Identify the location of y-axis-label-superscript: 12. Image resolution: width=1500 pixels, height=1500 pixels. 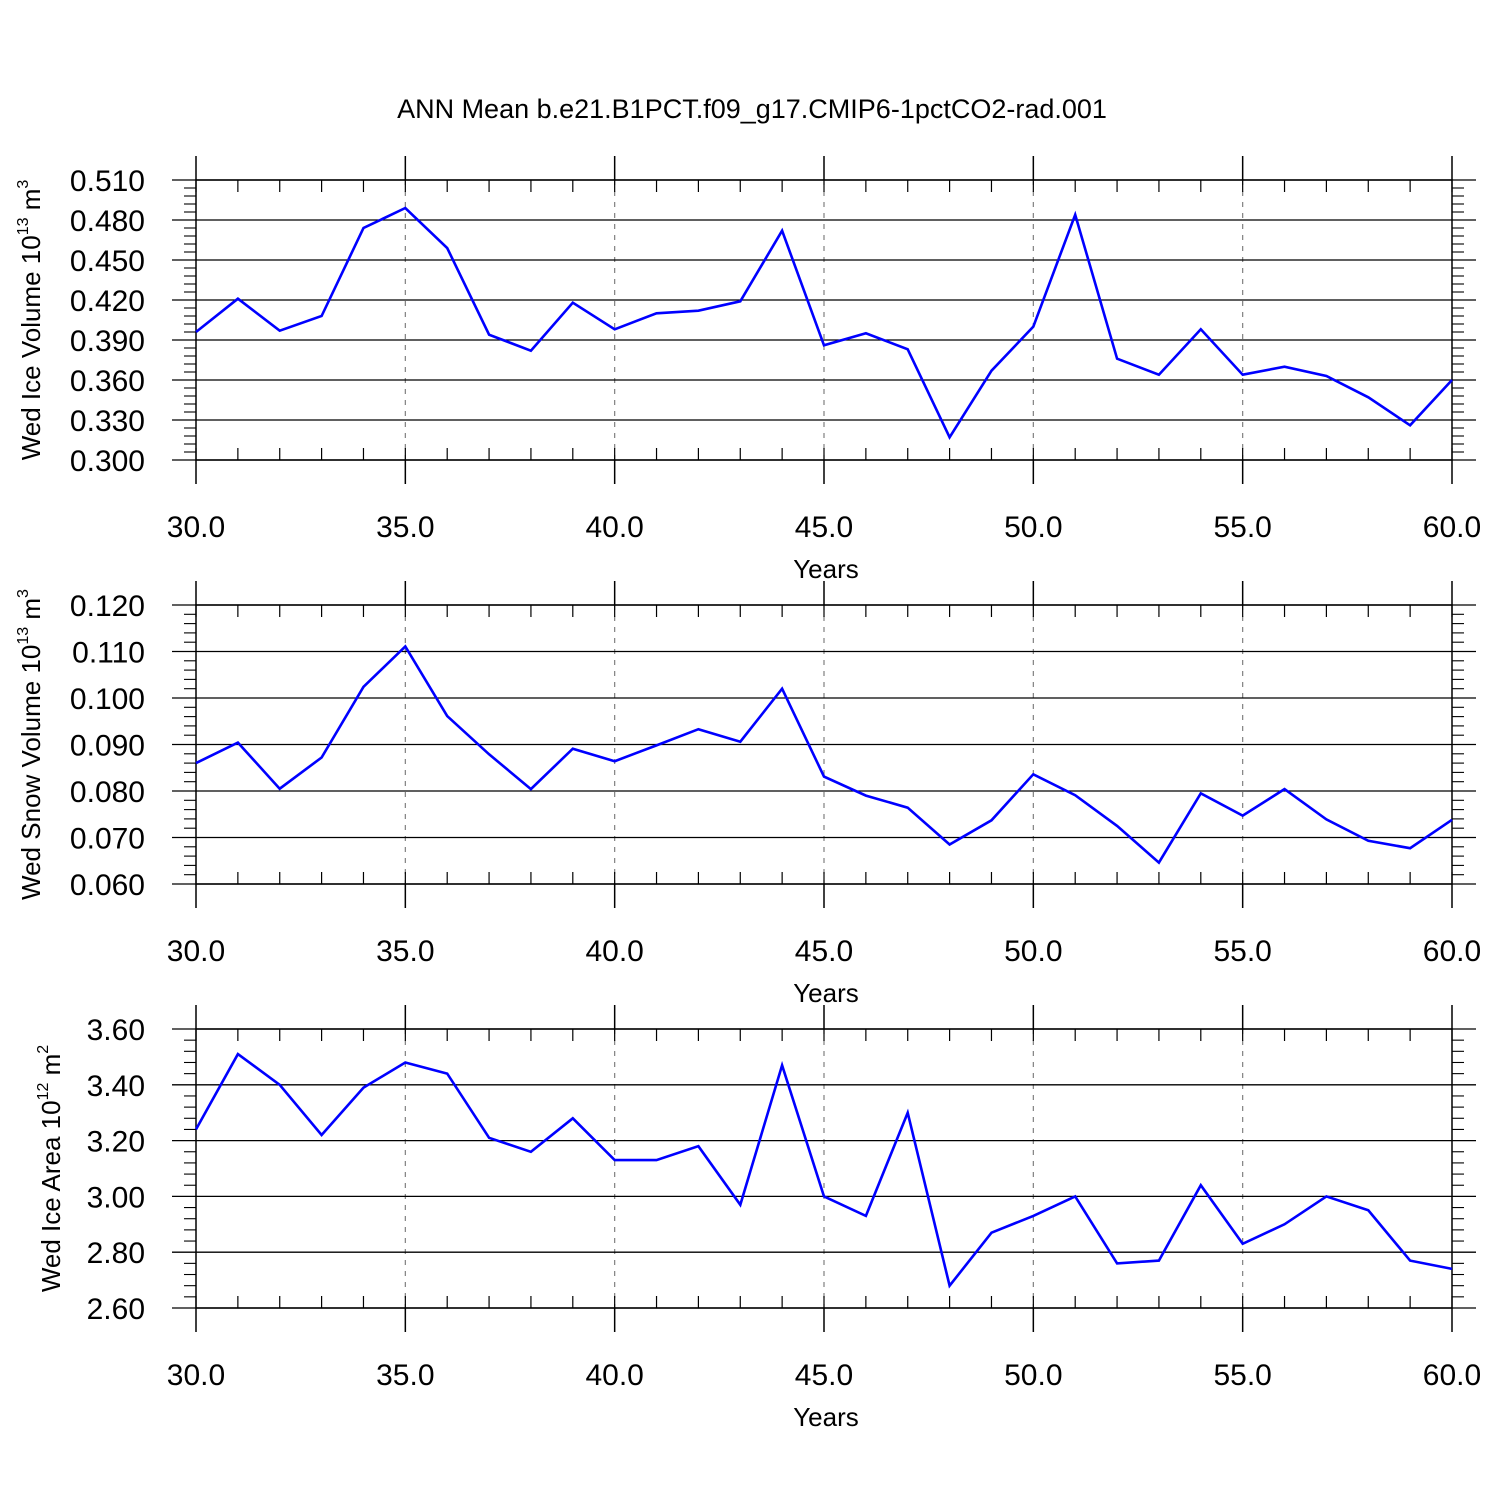
(43, 1092).